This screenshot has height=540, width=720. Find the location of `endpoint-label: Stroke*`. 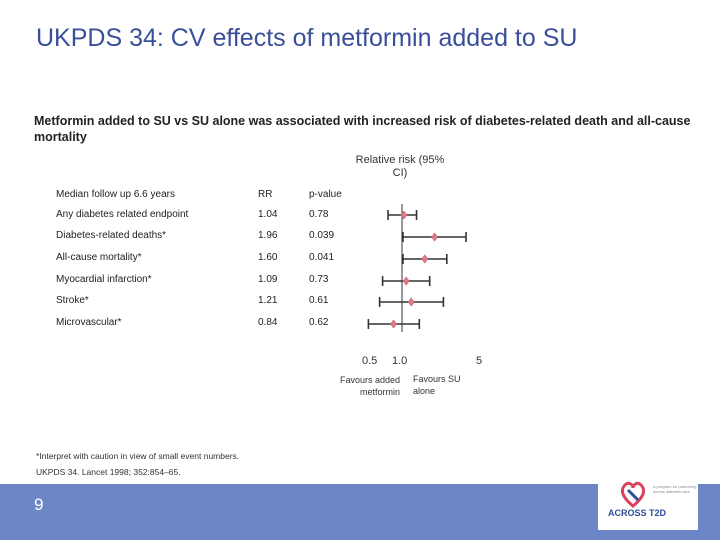

endpoint-label: Stroke* is located at coordinates (72, 300).